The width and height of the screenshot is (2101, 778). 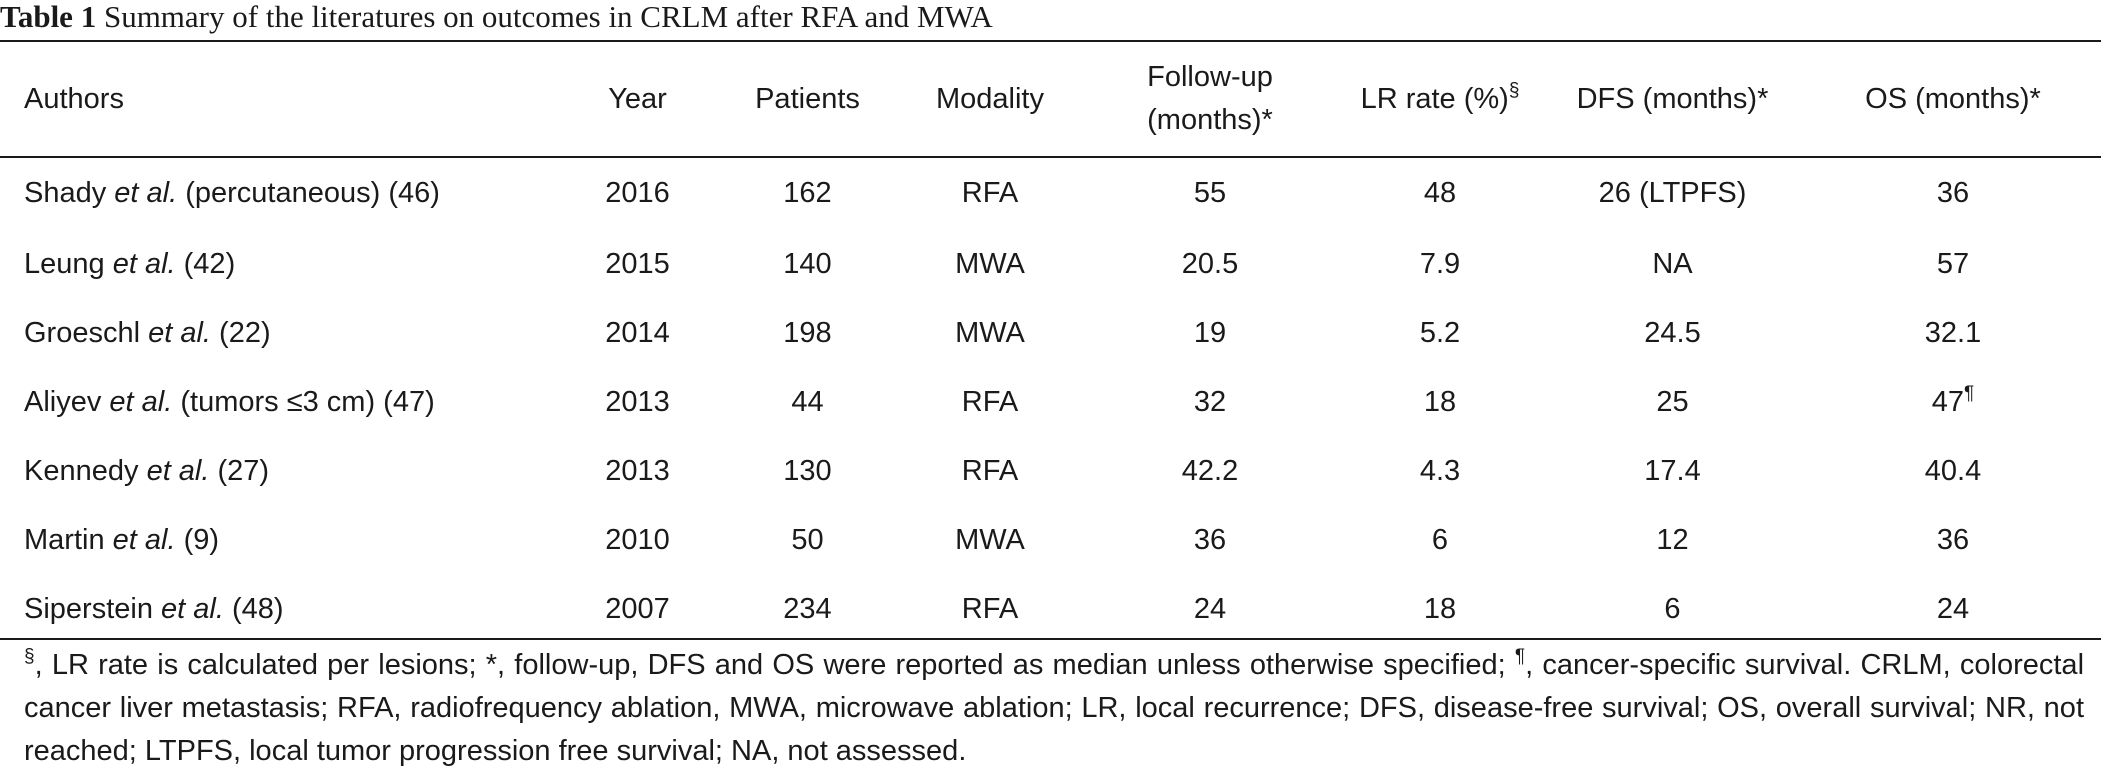 I want to click on header-lr-rate: LR rate (%)§, so click(x=1440, y=99).